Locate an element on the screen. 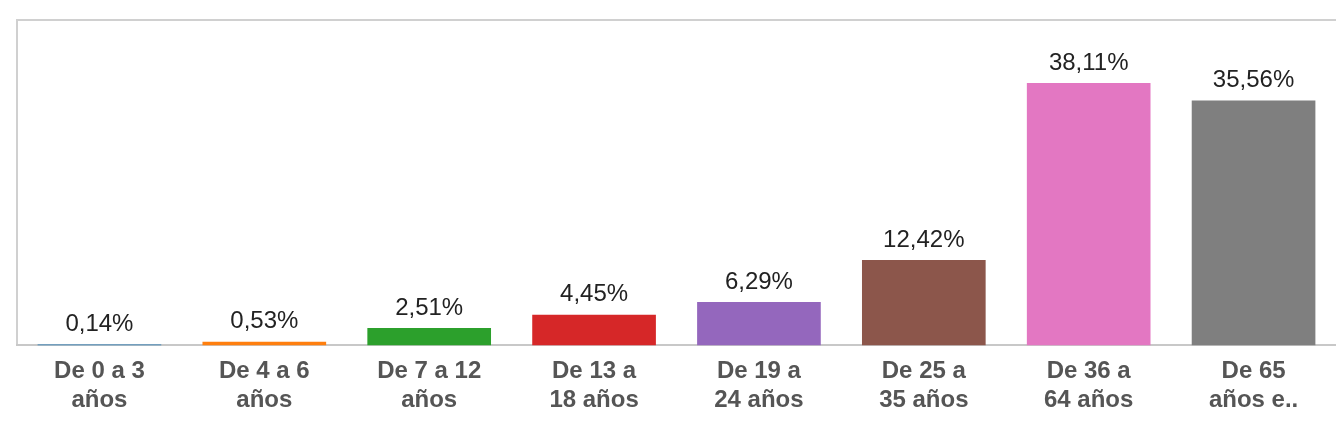  data-label: 12,42% is located at coordinates (924, 238).